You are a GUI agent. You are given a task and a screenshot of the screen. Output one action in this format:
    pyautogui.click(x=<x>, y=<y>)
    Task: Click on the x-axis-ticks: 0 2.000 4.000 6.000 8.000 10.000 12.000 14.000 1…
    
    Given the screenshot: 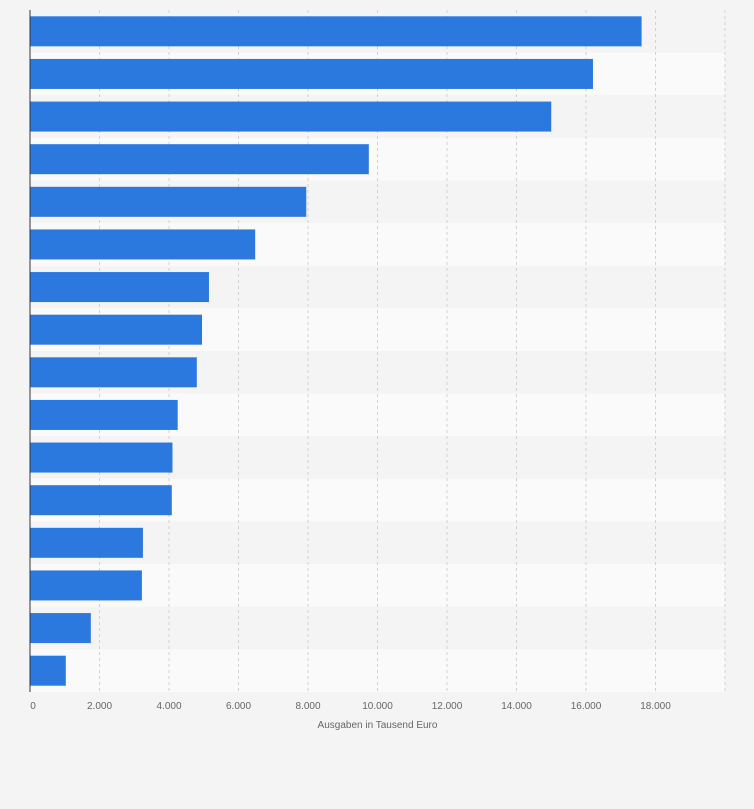 What is the action you would take?
    pyautogui.click(x=350, y=706)
    